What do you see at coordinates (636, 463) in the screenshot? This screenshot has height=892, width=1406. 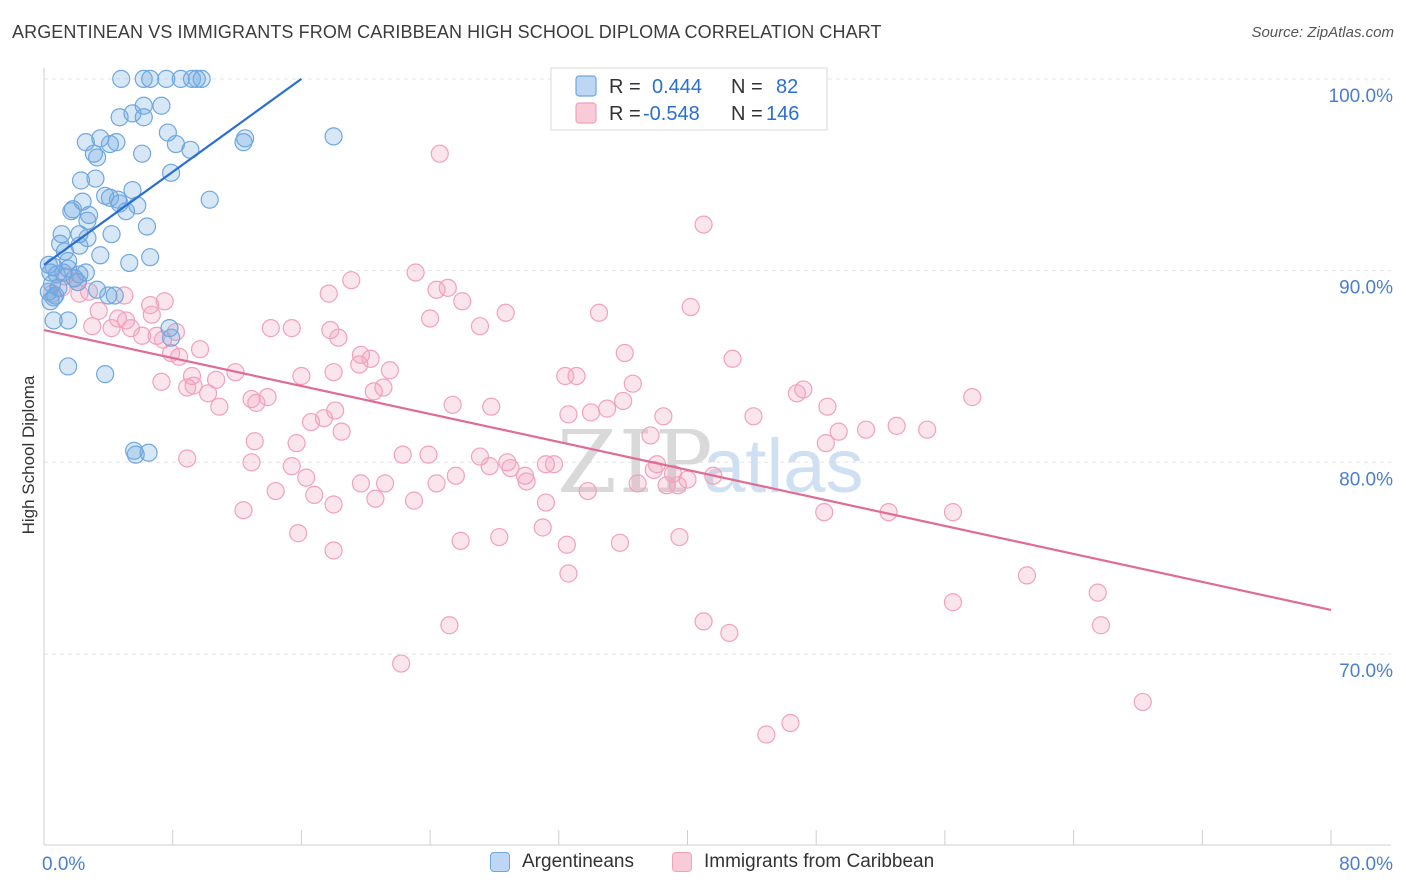 I see `watermark-zip: ZIP` at bounding box center [636, 463].